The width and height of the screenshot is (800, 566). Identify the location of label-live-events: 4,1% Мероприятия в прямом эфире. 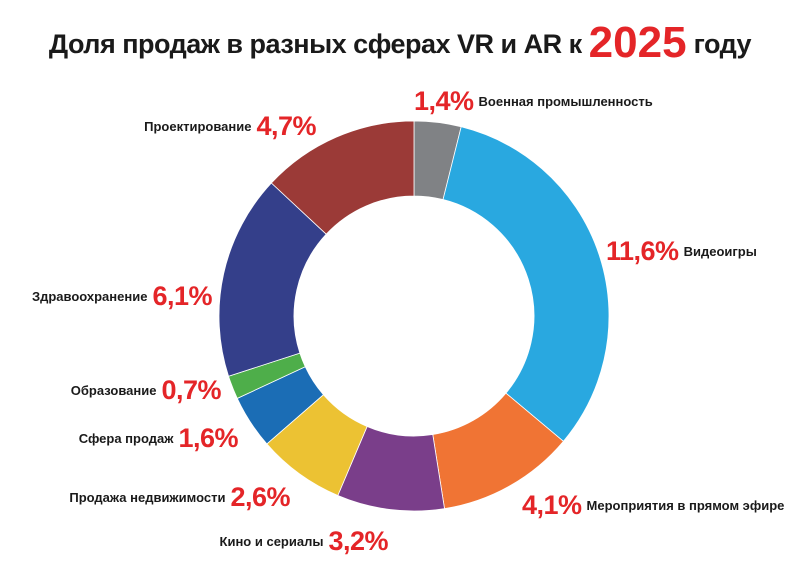
(653, 505).